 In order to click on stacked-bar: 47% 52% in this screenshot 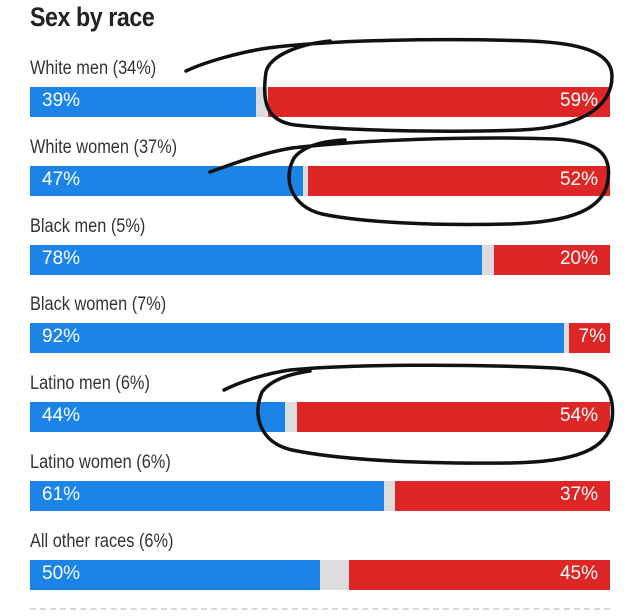, I will do `click(320, 181)`.